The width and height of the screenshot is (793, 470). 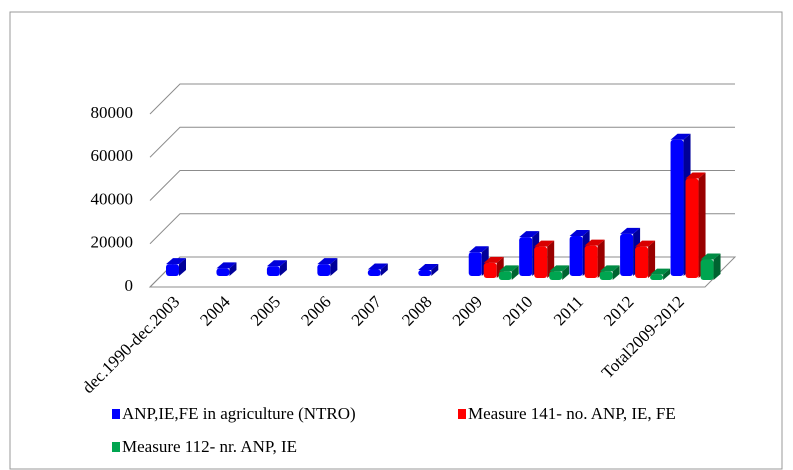 I want to click on legend-label: ANP,IE,FE in agriculture (NTRO), so click(x=239, y=413).